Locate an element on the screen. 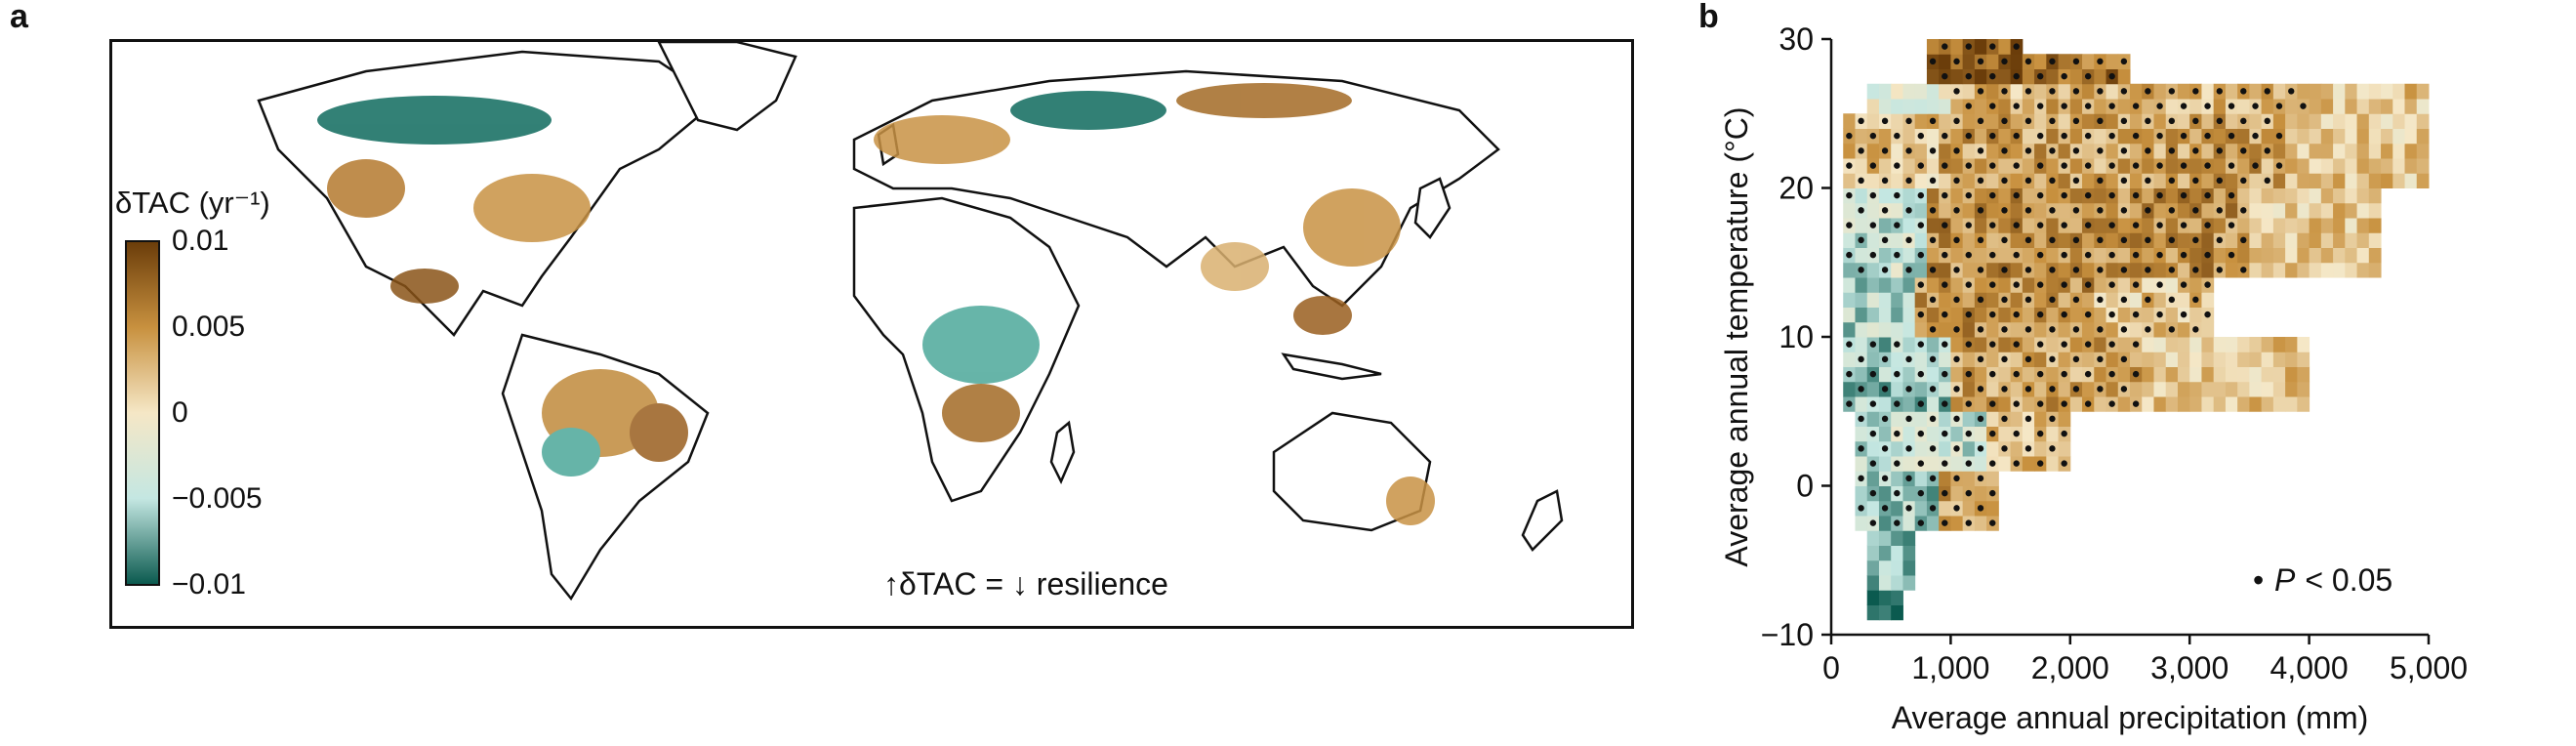 The height and width of the screenshot is (746, 2576). colorbar-tick: 0 is located at coordinates (180, 412).